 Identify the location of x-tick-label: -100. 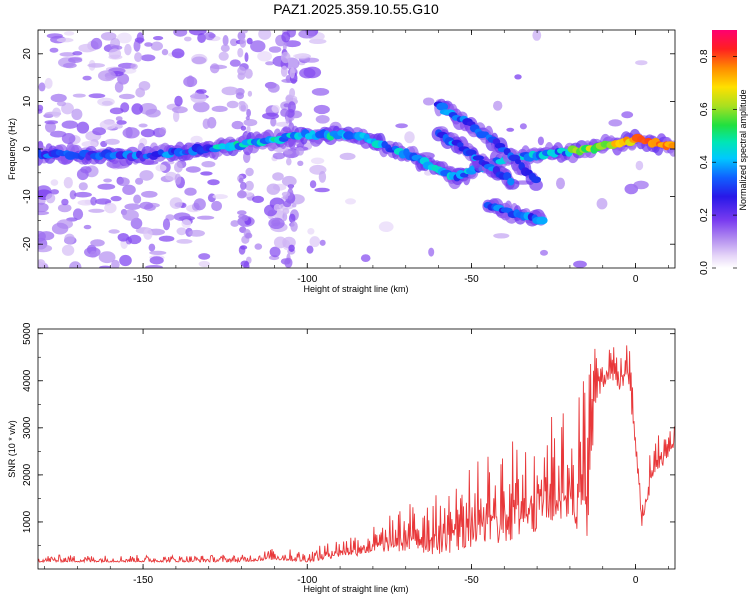
(307, 580).